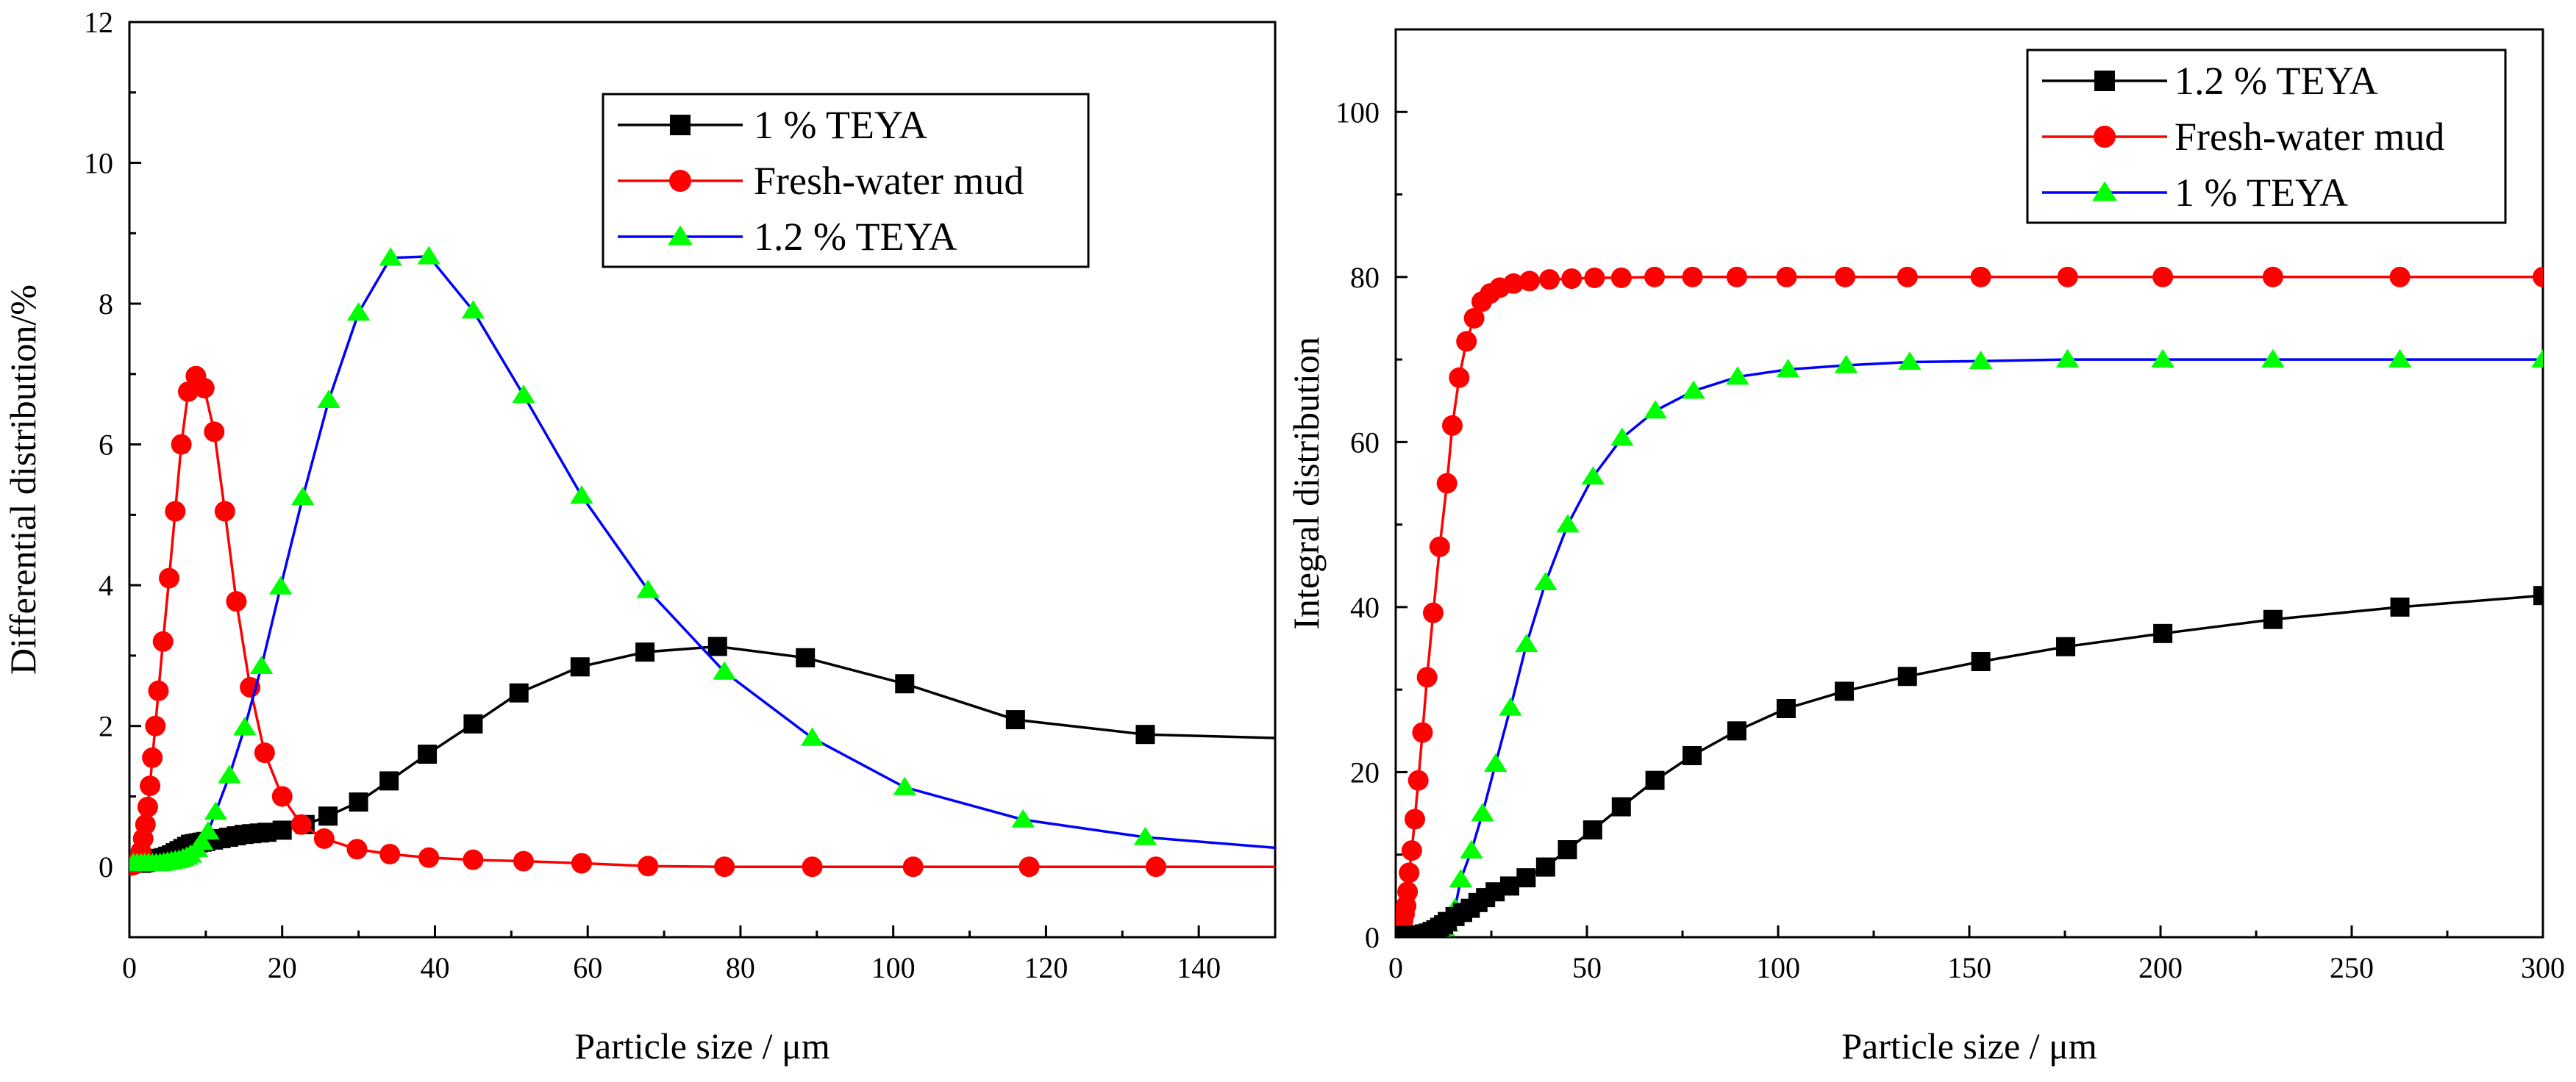 This screenshot has width=2576, height=1082. What do you see at coordinates (106, 726) in the screenshot?
I see `y-tick-label: 2` at bounding box center [106, 726].